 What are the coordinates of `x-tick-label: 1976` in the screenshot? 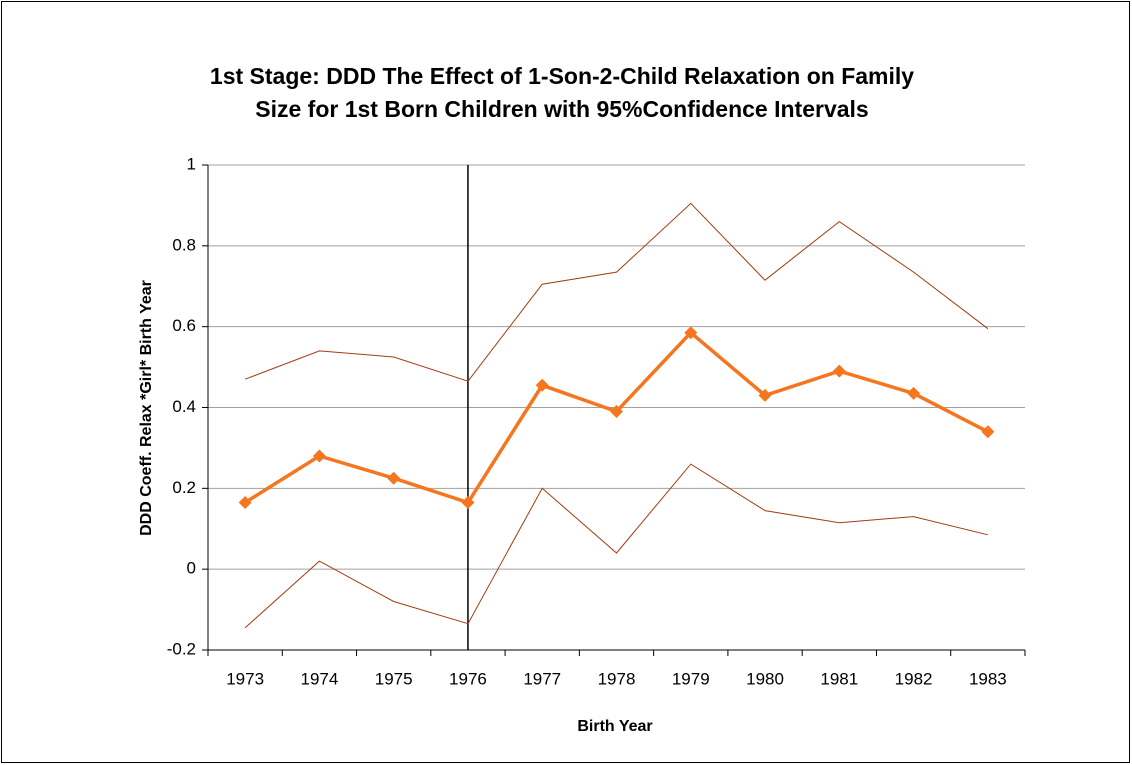 It's located at (468, 678).